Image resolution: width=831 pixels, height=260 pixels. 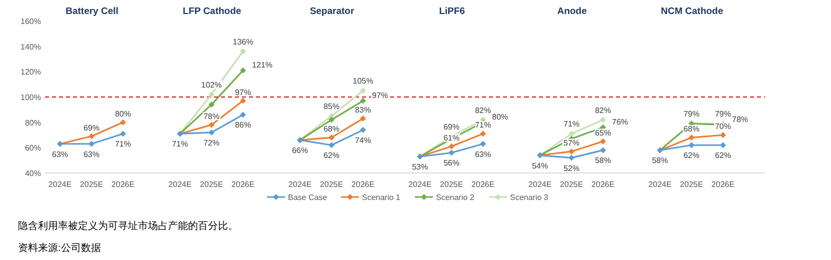 What do you see at coordinates (723, 114) in the screenshot?
I see `data-label: 79%` at bounding box center [723, 114].